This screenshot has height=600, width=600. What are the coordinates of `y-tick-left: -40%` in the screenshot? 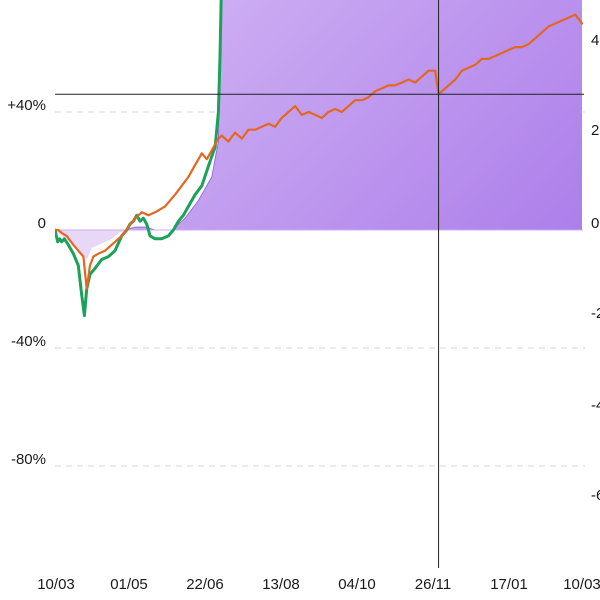 It's located at (28, 341).